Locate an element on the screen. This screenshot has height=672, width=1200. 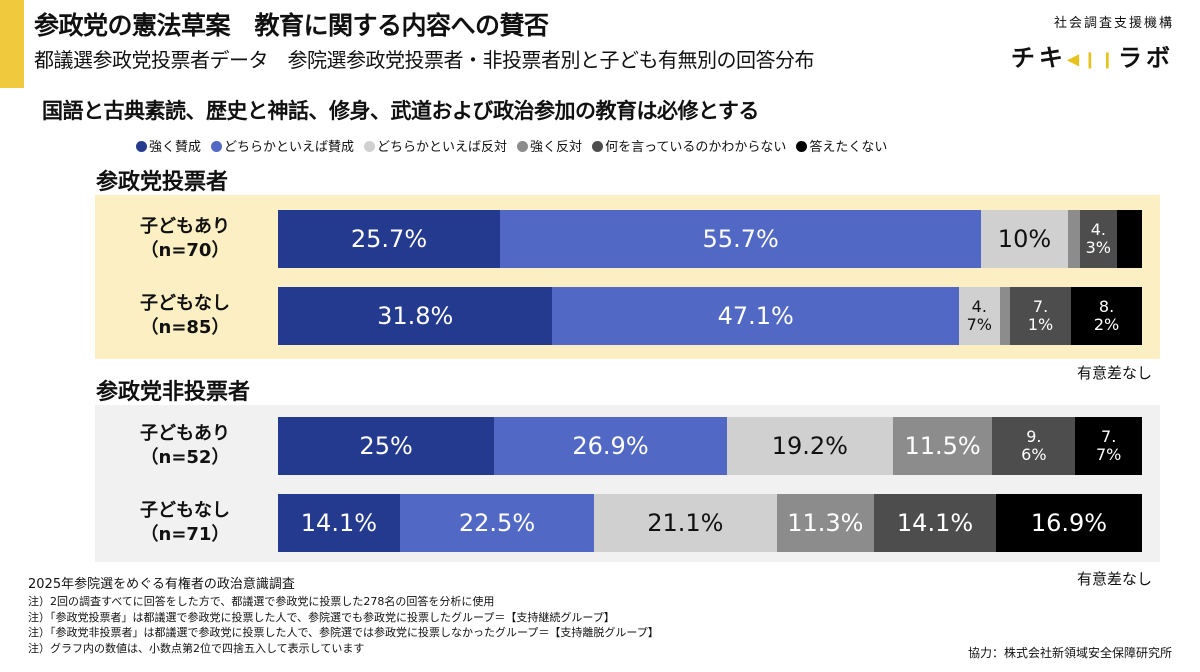
note: 注）グラフ内の数値は、小数点第2位で四捨五入して表示しています is located at coordinates (196, 648).